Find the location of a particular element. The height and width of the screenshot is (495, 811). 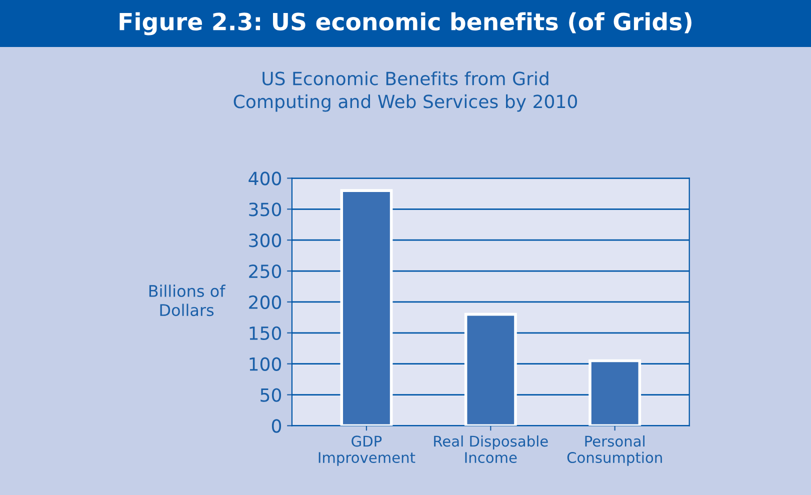

y-tick-label: 250 is located at coordinates (265, 271).